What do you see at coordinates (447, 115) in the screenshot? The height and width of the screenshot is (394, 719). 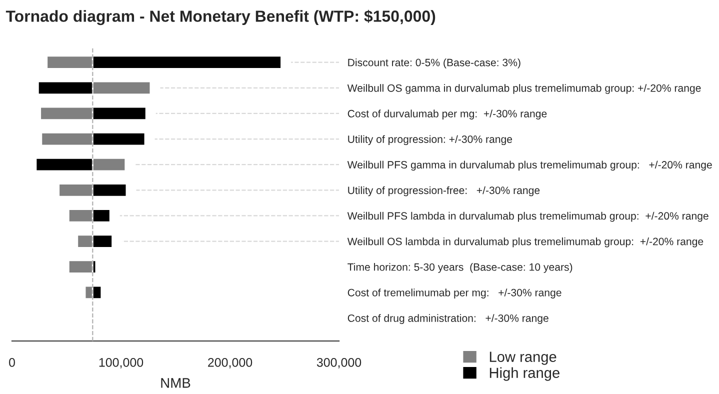 I see `y-tick-label: Cost of durvalumab per mg: +/-30% range` at bounding box center [447, 115].